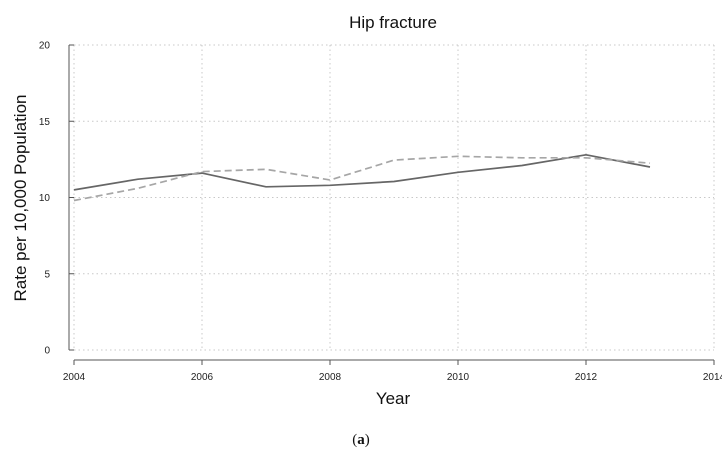 This screenshot has width=722, height=453. What do you see at coordinates (74, 377) in the screenshot?
I see `x-tick-label: 2004` at bounding box center [74, 377].